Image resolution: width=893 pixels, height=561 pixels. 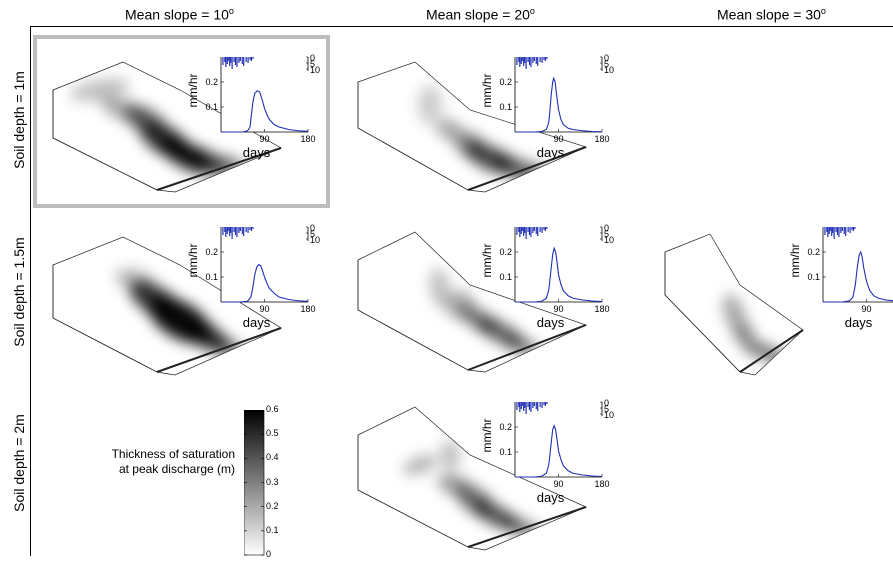 I want to click on colorbar-tick-label: 0.6, so click(x=272, y=409).